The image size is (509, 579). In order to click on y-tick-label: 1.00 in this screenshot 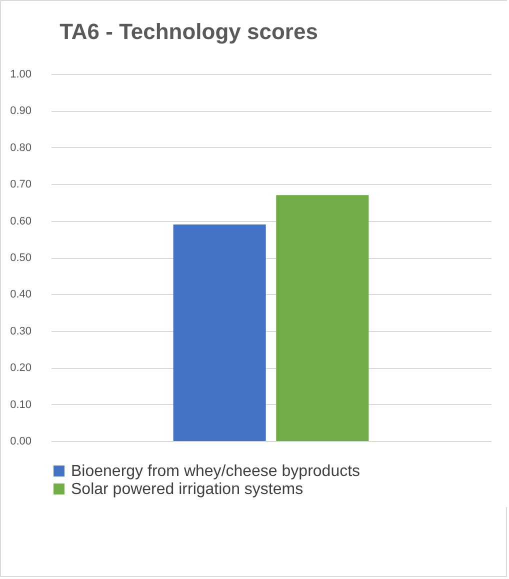, I will do `click(21, 74)`.